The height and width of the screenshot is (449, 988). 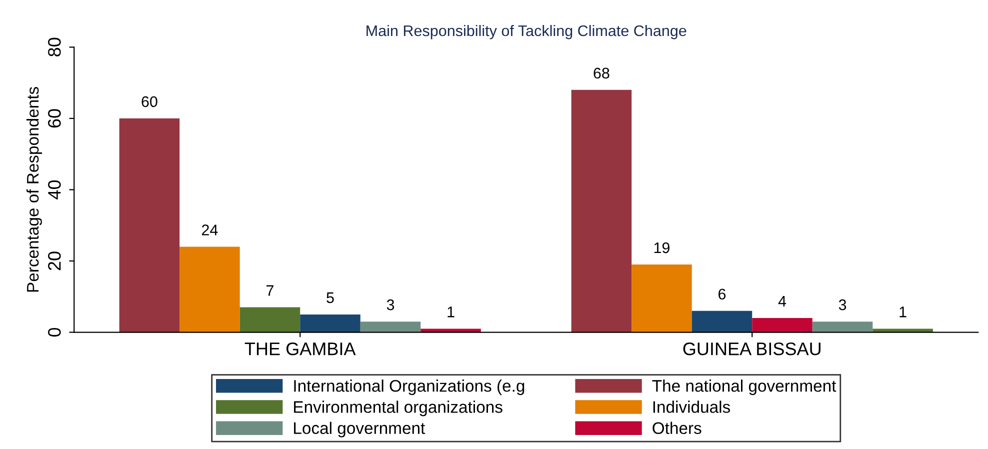 What do you see at coordinates (360, 430) in the screenshot?
I see `legend-label: Local government` at bounding box center [360, 430].